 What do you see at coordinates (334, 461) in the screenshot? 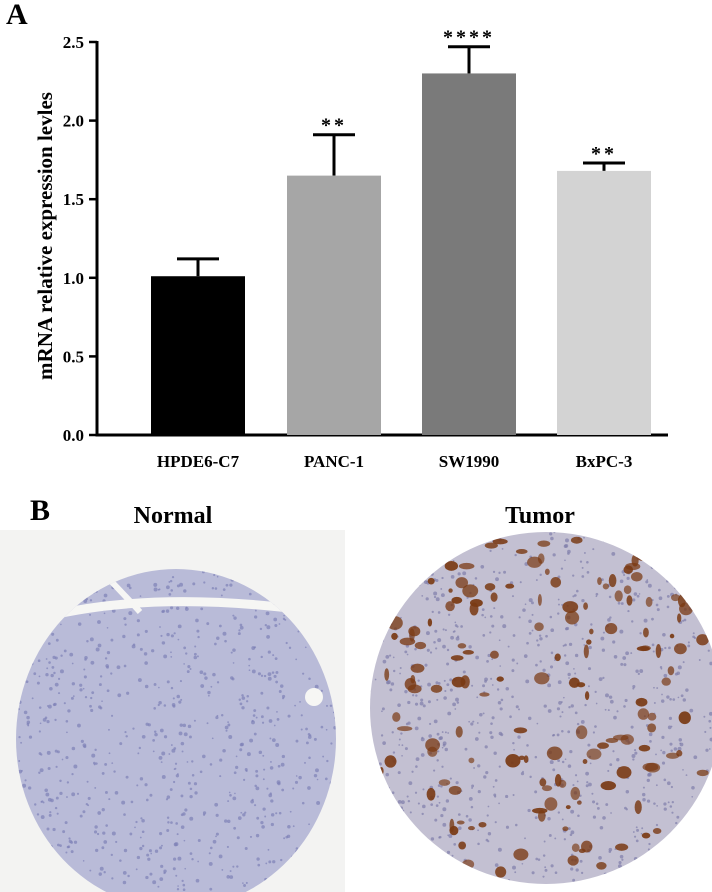
I see `x-tick-label: PANC-1` at bounding box center [334, 461].